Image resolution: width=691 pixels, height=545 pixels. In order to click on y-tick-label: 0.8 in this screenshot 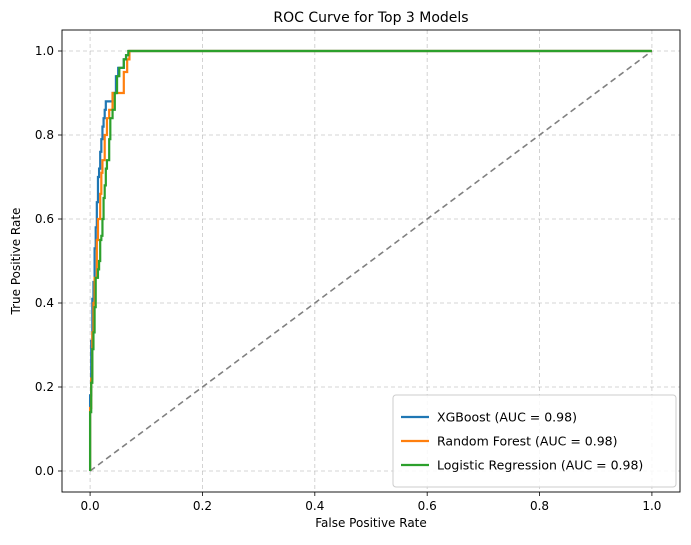, I will do `click(44, 135)`.